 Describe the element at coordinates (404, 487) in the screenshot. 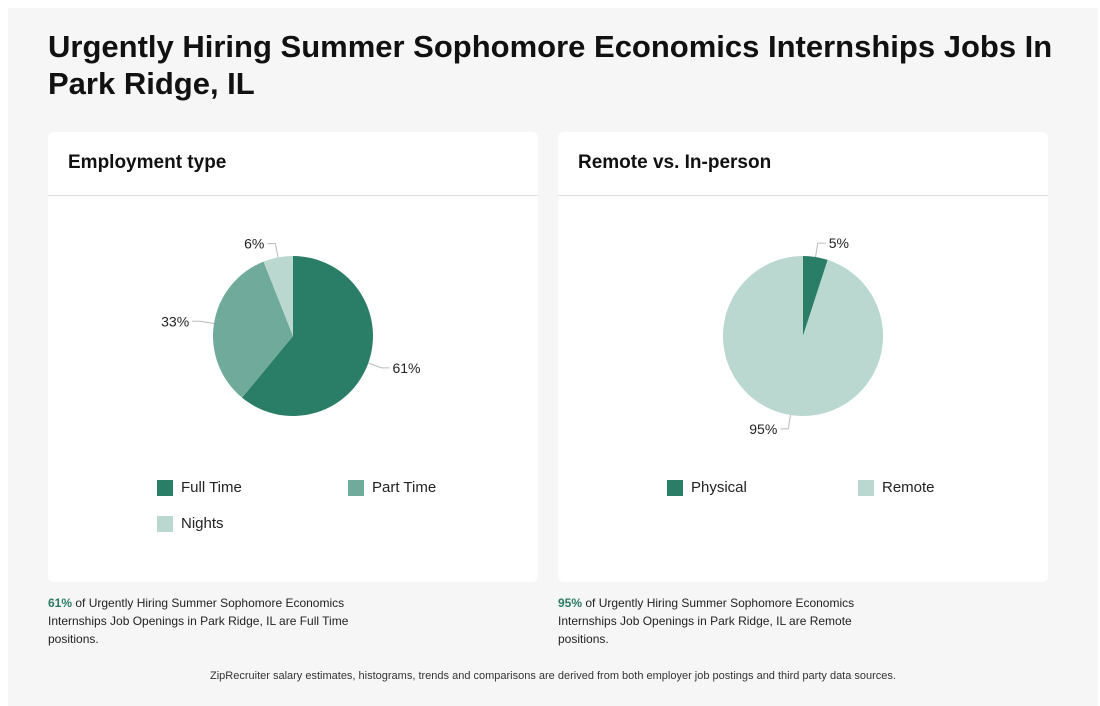

I see `legend-label: Part Time` at that location.